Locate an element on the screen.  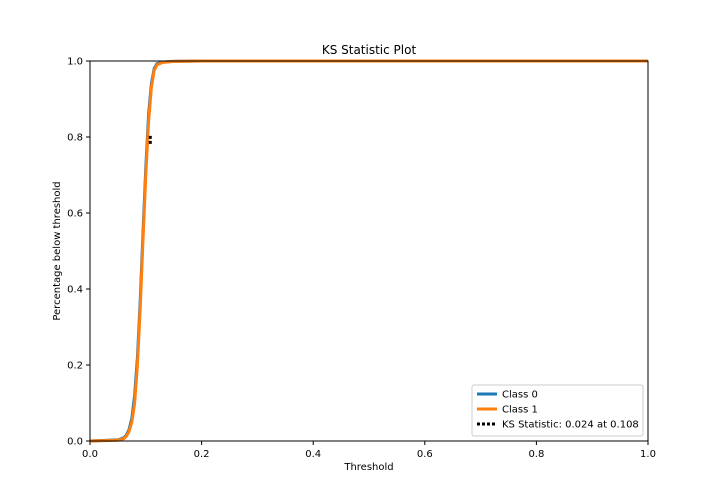
x-tick-label: 0.8 is located at coordinates (536, 454).